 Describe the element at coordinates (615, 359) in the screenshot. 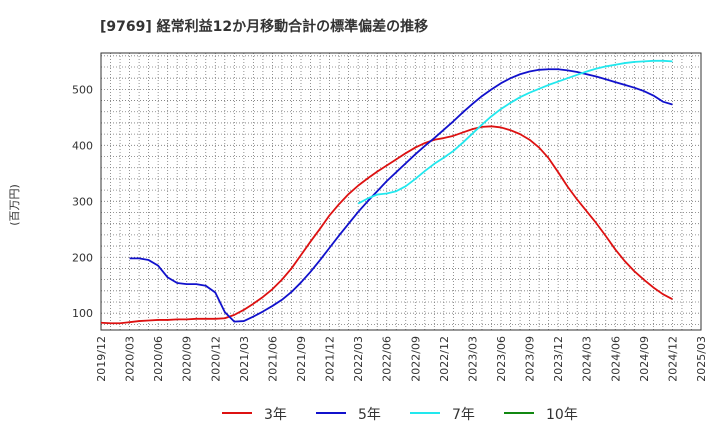

I see `x-tick-label: 2024/06` at that location.